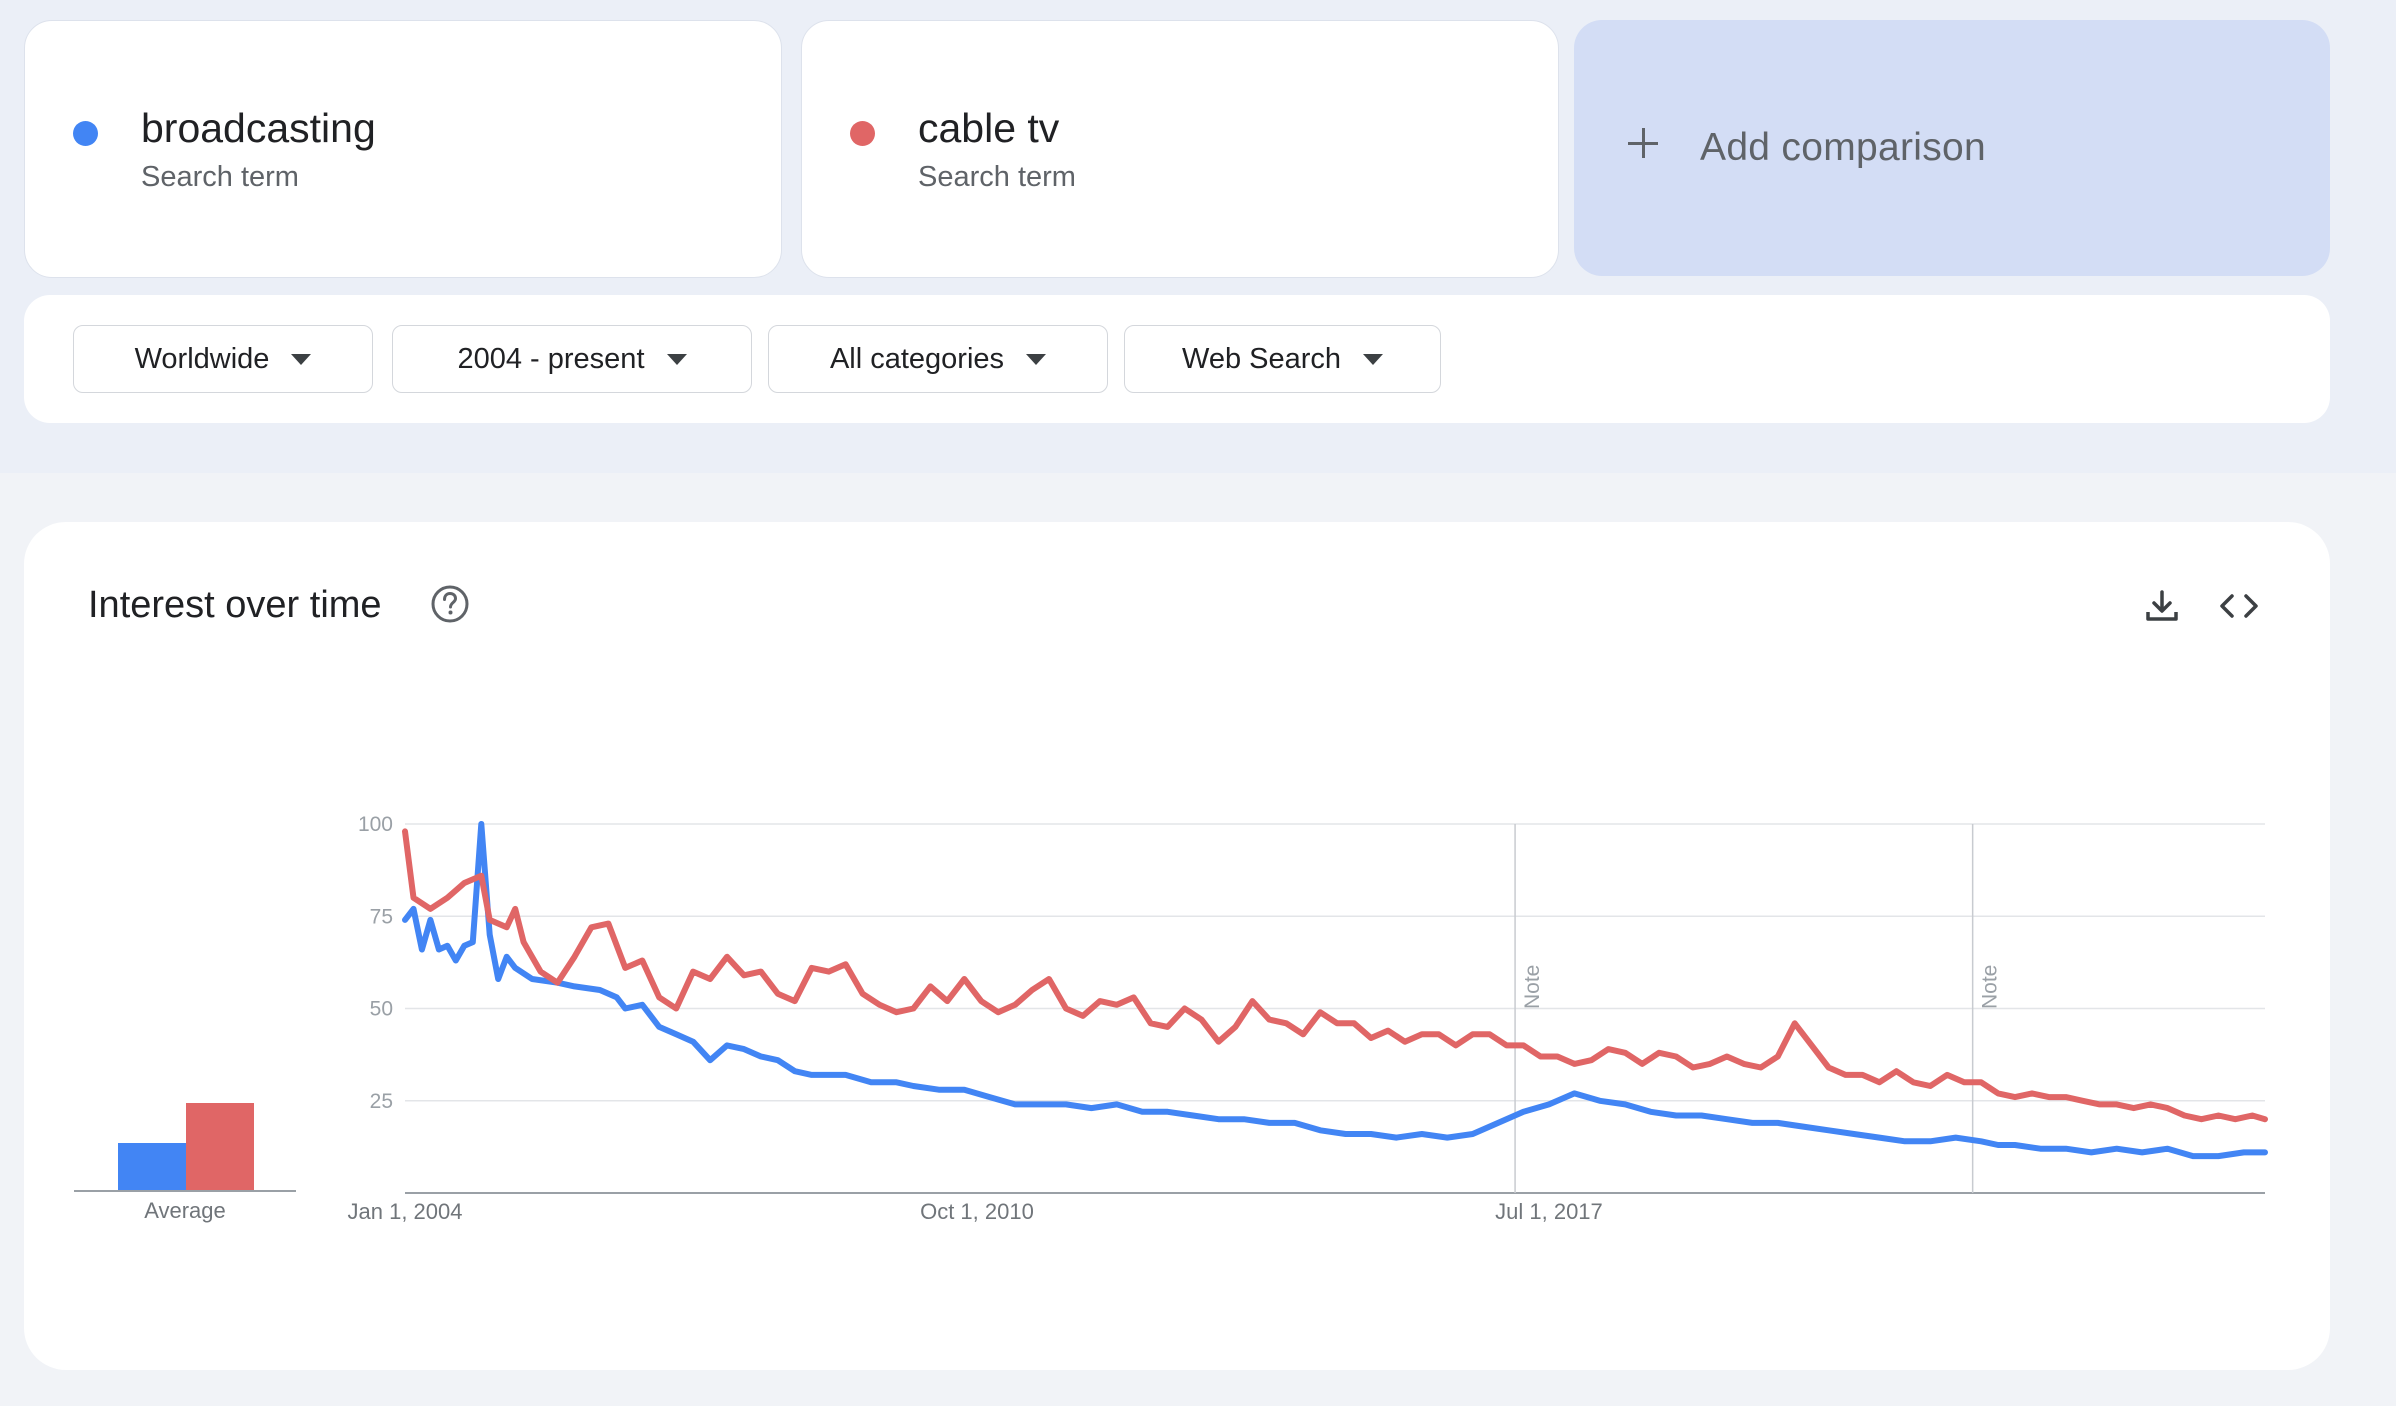 The image size is (2396, 1406). I want to click on y-tick-label: 100, so click(375, 824).